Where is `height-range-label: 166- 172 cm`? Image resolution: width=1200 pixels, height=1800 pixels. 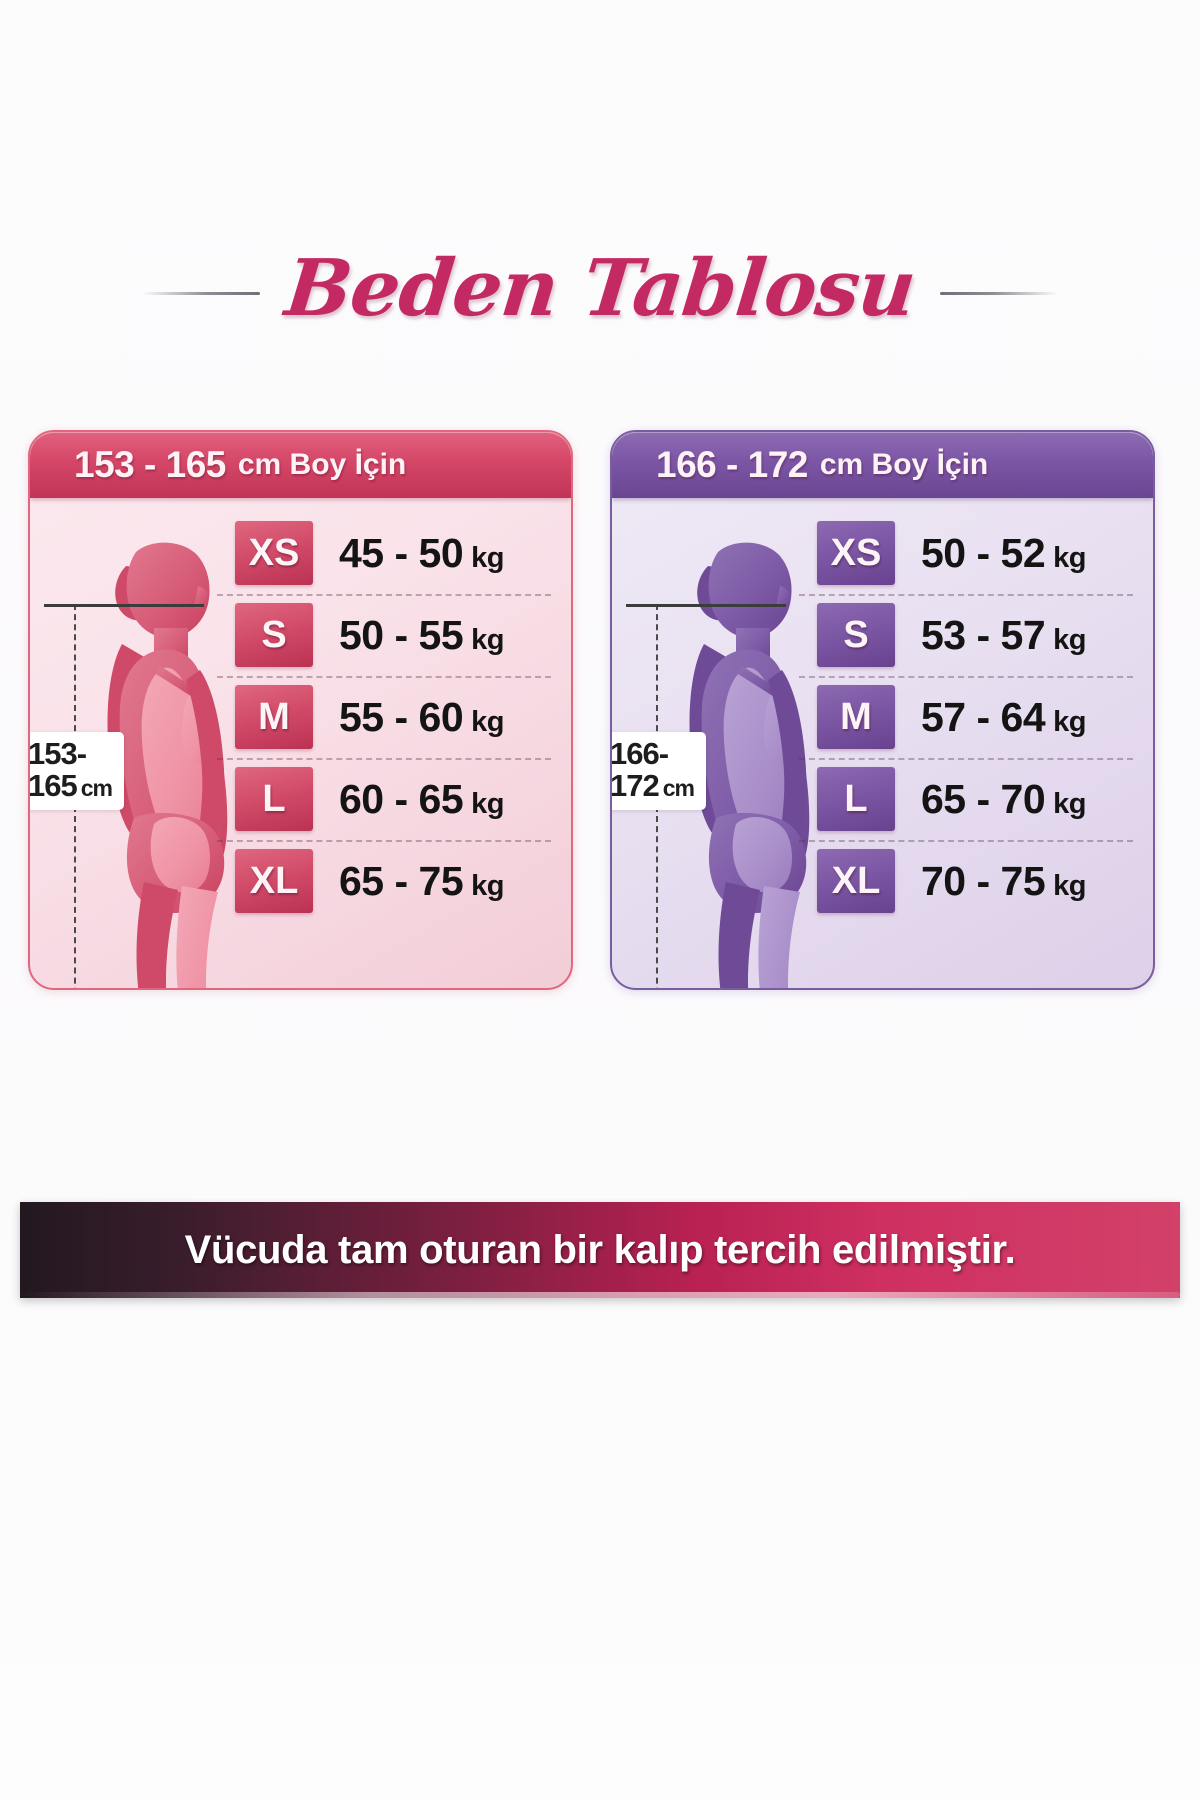
height-range-label: 166- 172 cm is located at coordinates (658, 771).